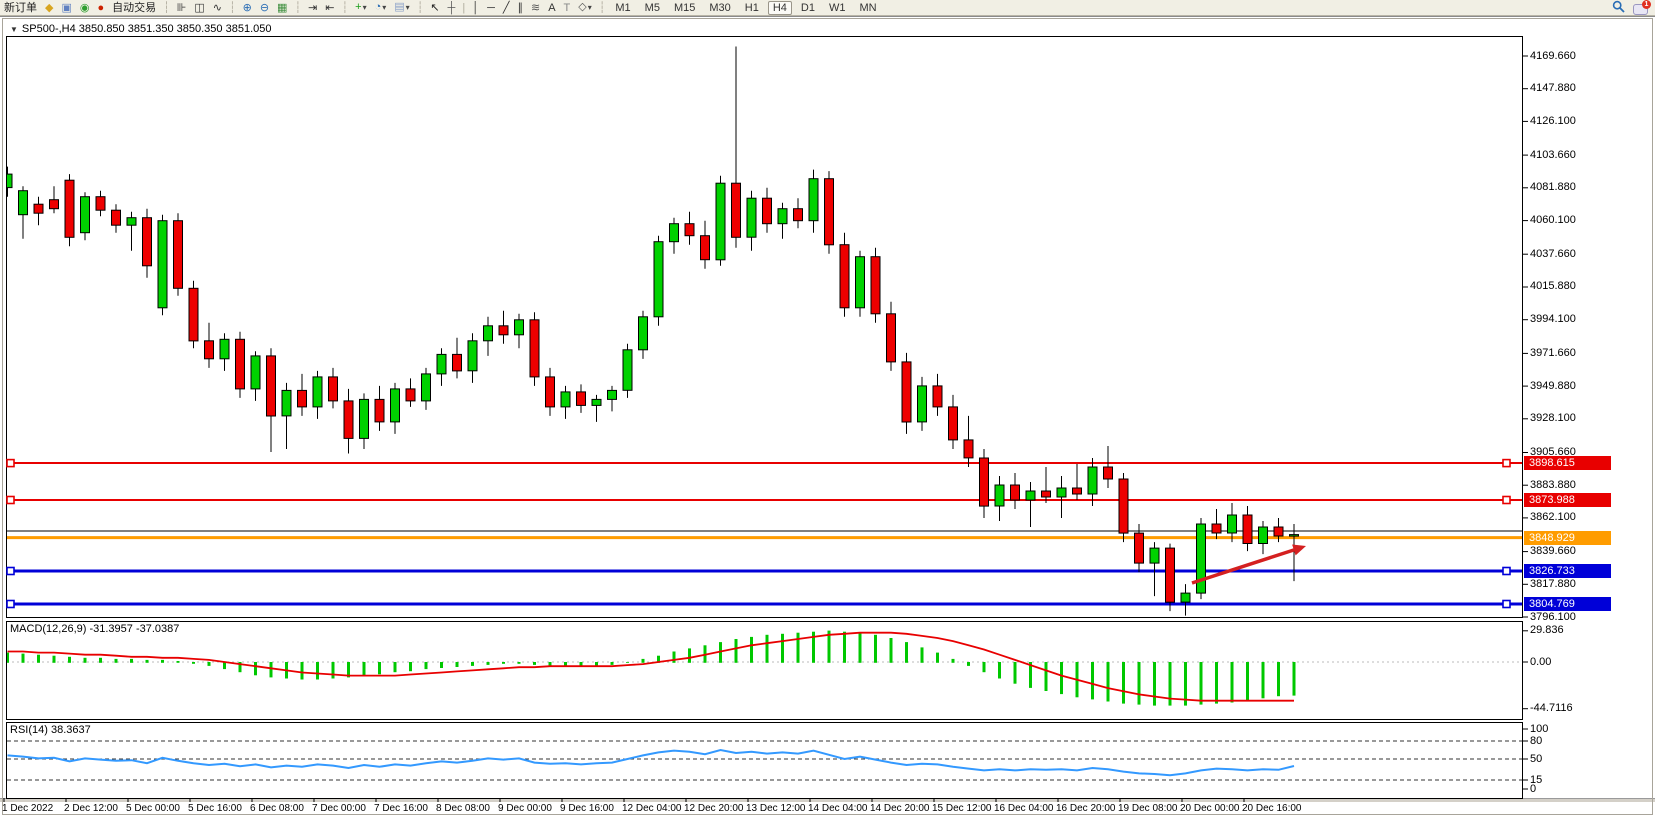 Image resolution: width=1655 pixels, height=819 pixels. I want to click on price-axis-label: 4081.880, so click(1553, 187).